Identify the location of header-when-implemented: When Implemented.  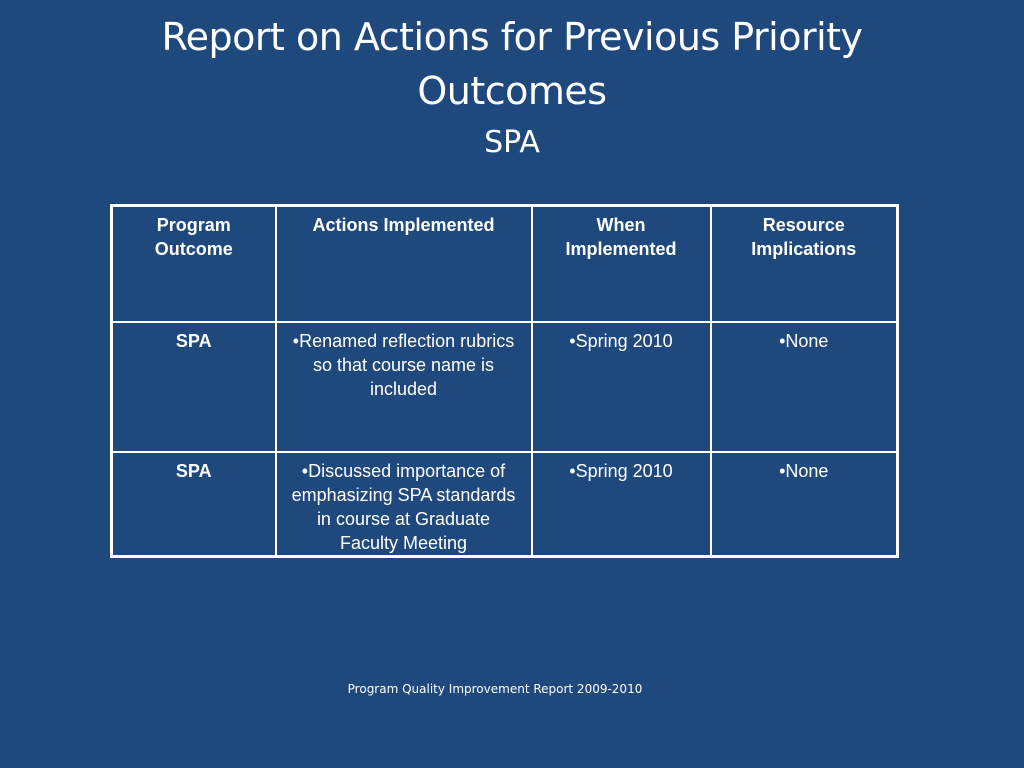
(621, 263).